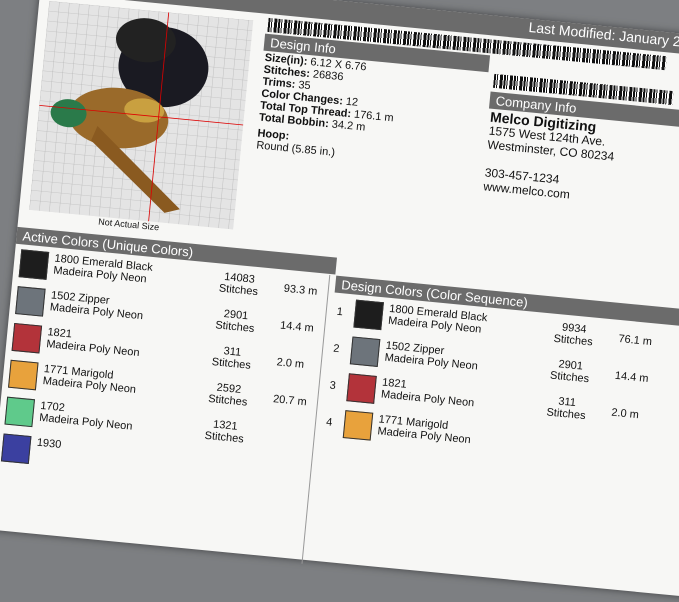 This screenshot has width=679, height=602. What do you see at coordinates (300, 290) in the screenshot?
I see `thread-length: 93.3 m` at bounding box center [300, 290].